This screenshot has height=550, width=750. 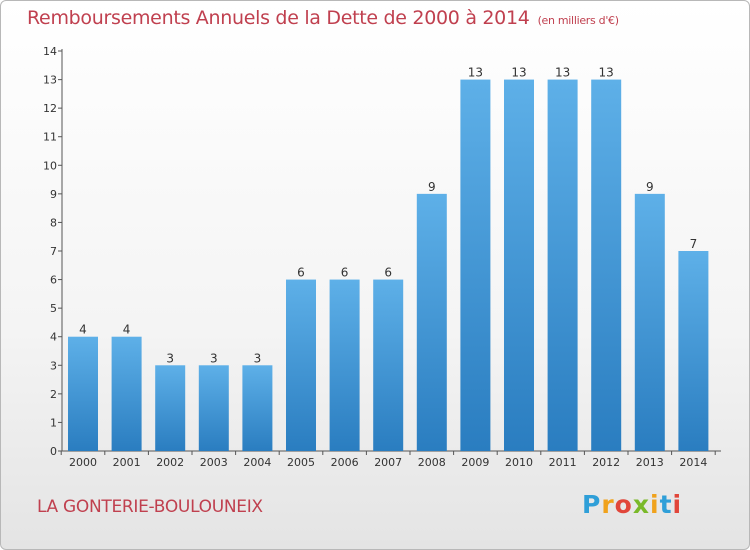 What do you see at coordinates (53, 251) in the screenshot?
I see `y-tick-label: 7` at bounding box center [53, 251].